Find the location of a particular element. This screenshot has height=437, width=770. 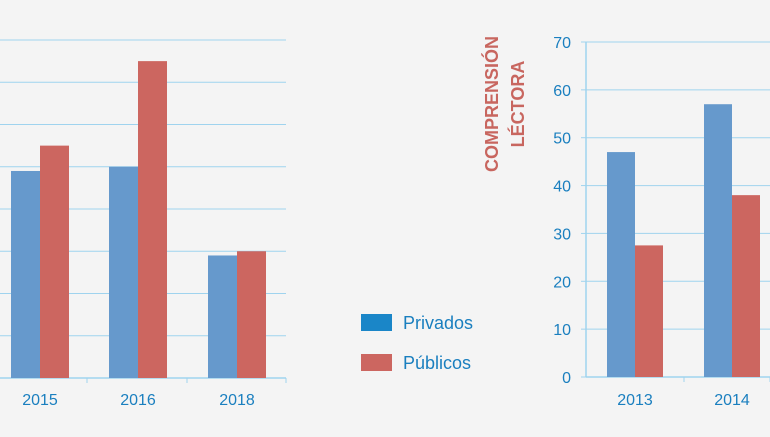

y-tick-label: 70 is located at coordinates (562, 43).